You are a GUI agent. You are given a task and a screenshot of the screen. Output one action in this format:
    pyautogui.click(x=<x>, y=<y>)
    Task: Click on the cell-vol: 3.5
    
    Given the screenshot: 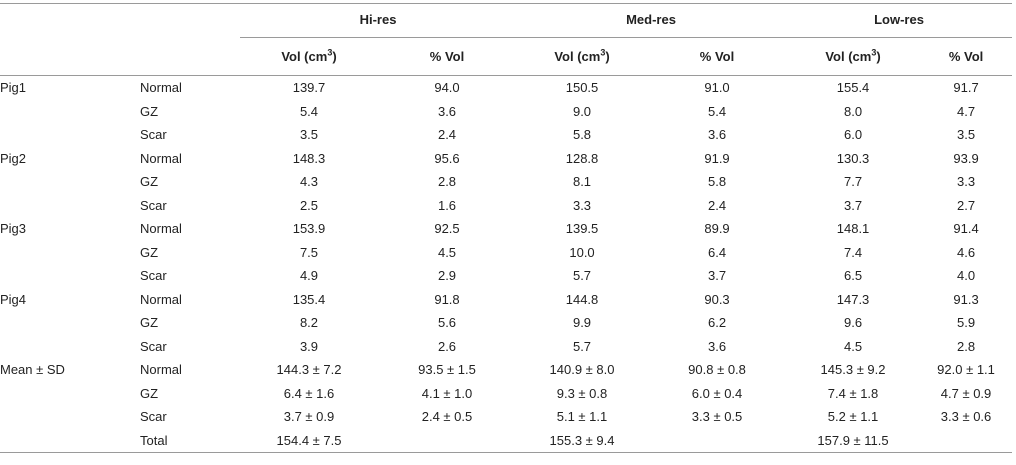 What is the action you would take?
    pyautogui.click(x=309, y=135)
    